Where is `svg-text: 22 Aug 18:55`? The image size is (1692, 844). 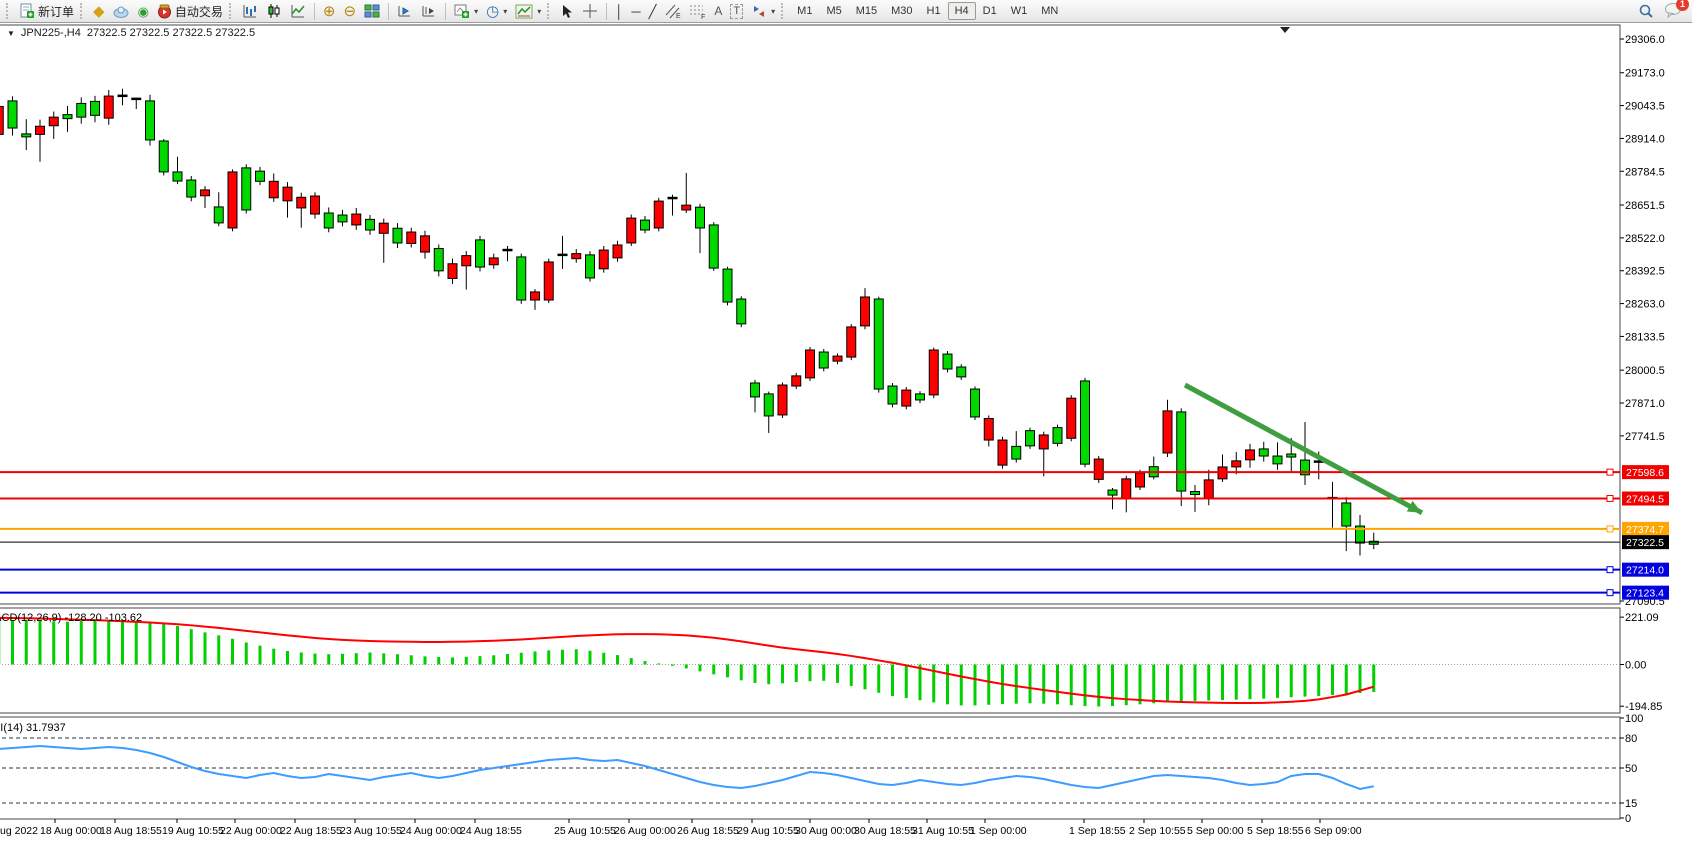
svg-text: 22 Aug 18:55 is located at coordinates (311, 831).